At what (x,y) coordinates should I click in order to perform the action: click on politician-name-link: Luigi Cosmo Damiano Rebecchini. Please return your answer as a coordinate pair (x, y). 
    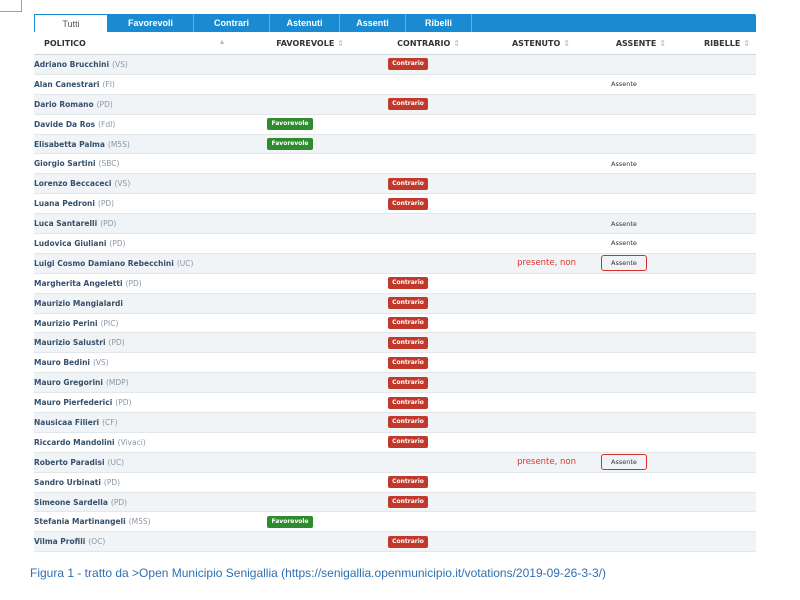
    Looking at the image, I should click on (104, 263).